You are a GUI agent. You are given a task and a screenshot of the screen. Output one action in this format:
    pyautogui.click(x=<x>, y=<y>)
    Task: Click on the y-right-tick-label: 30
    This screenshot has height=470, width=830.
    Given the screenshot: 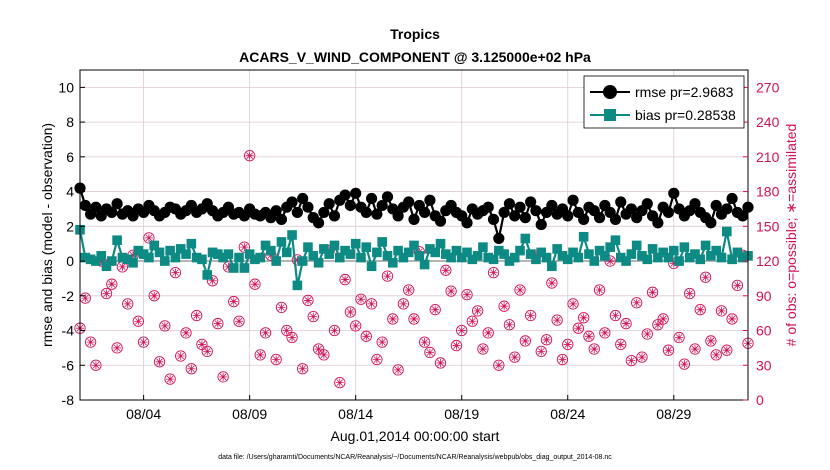 What is the action you would take?
    pyautogui.click(x=764, y=365)
    